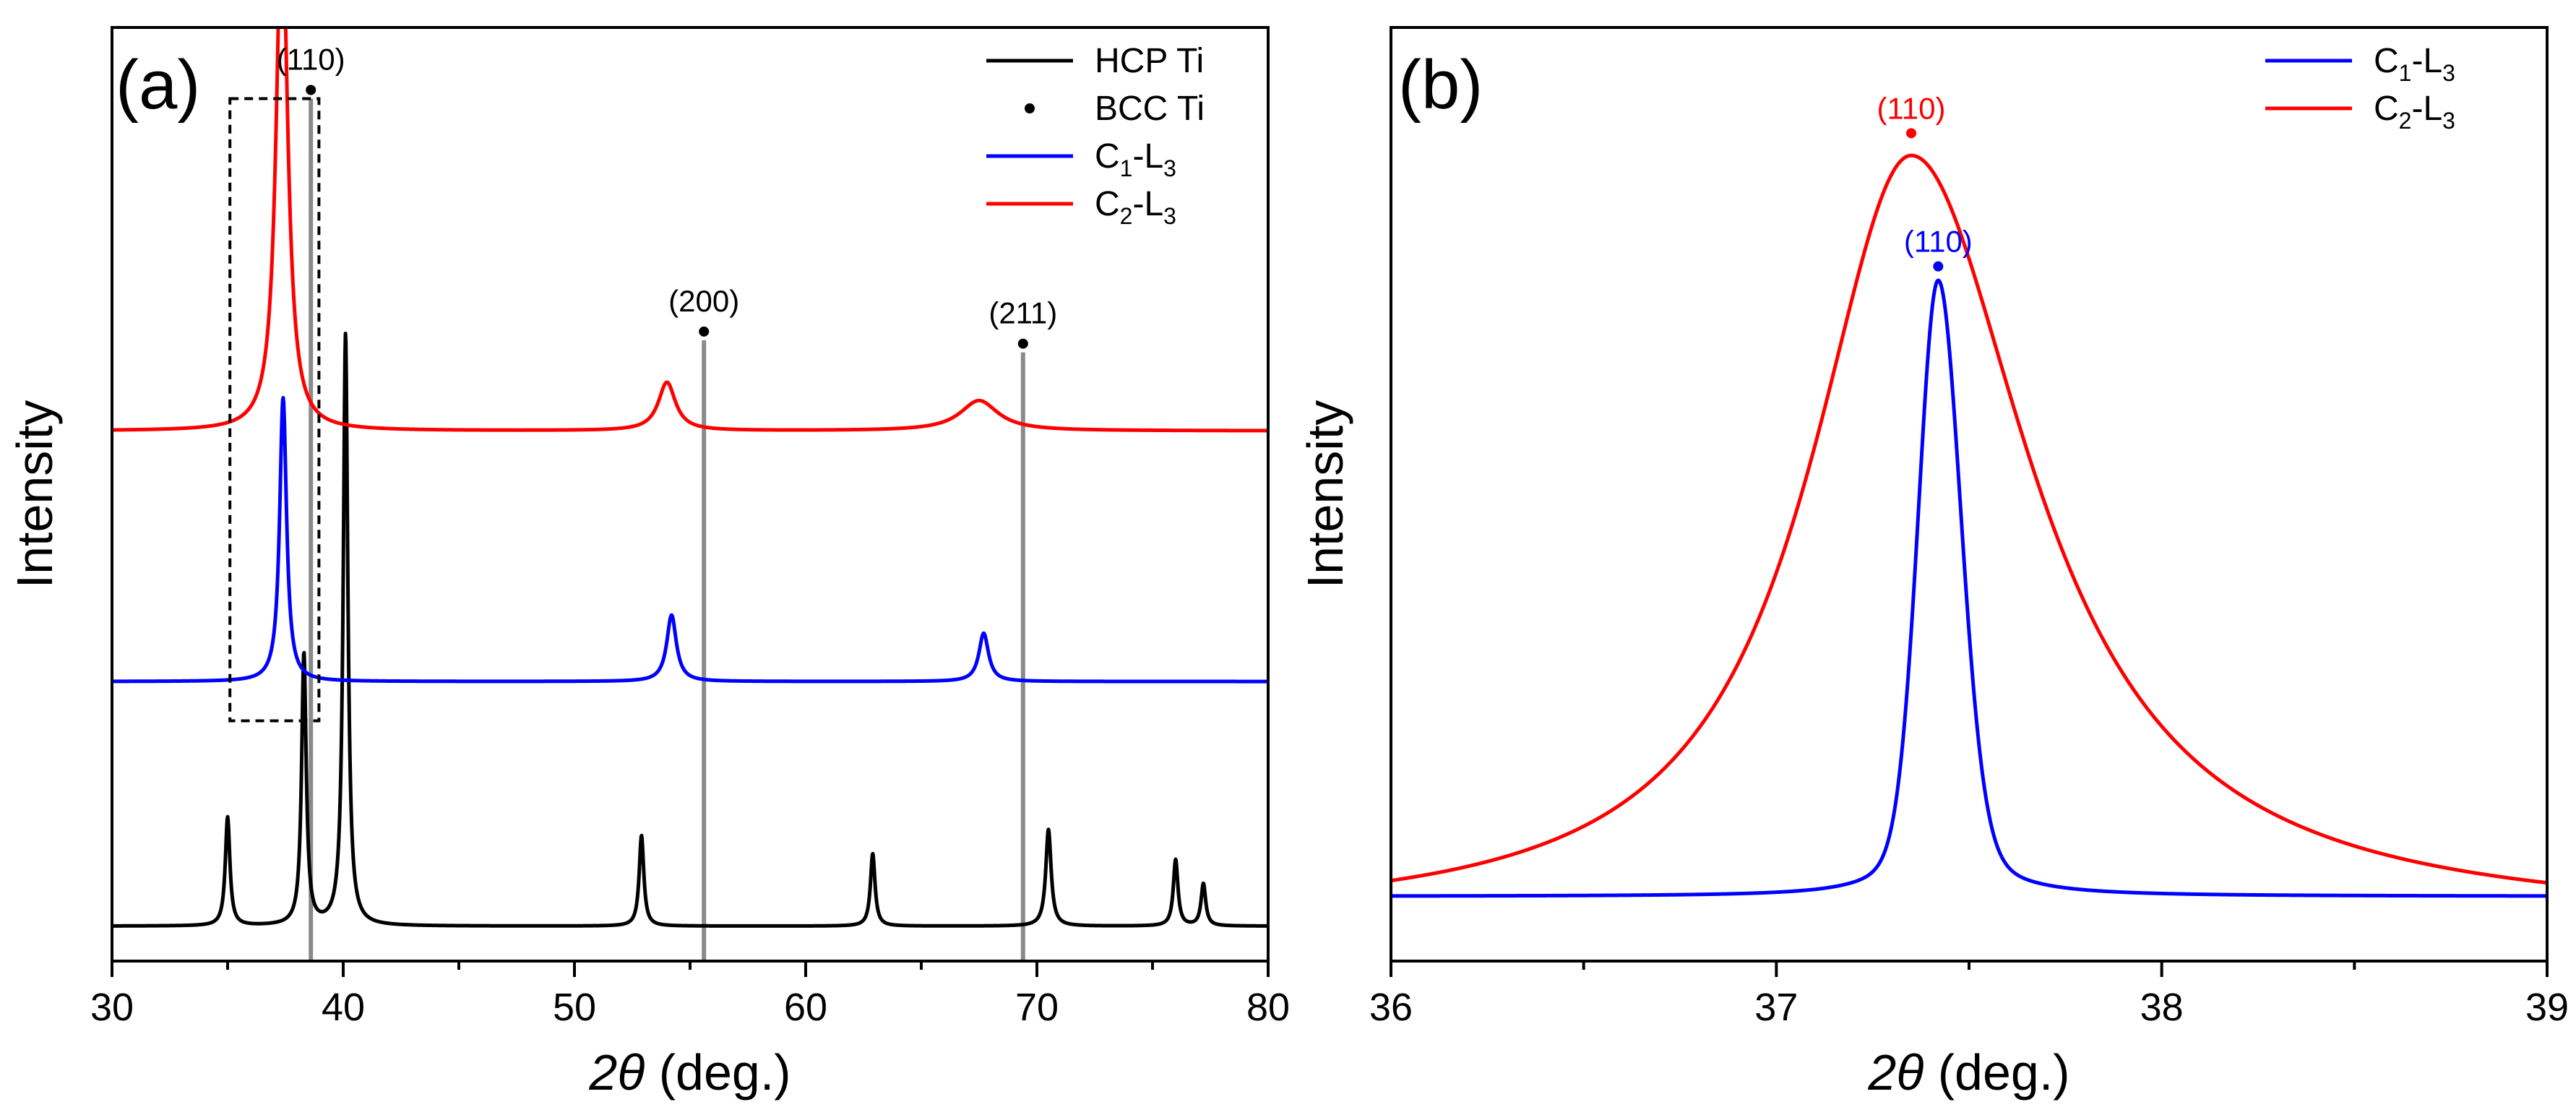  I want to click on x-tick-label: 38, so click(2162, 1008).